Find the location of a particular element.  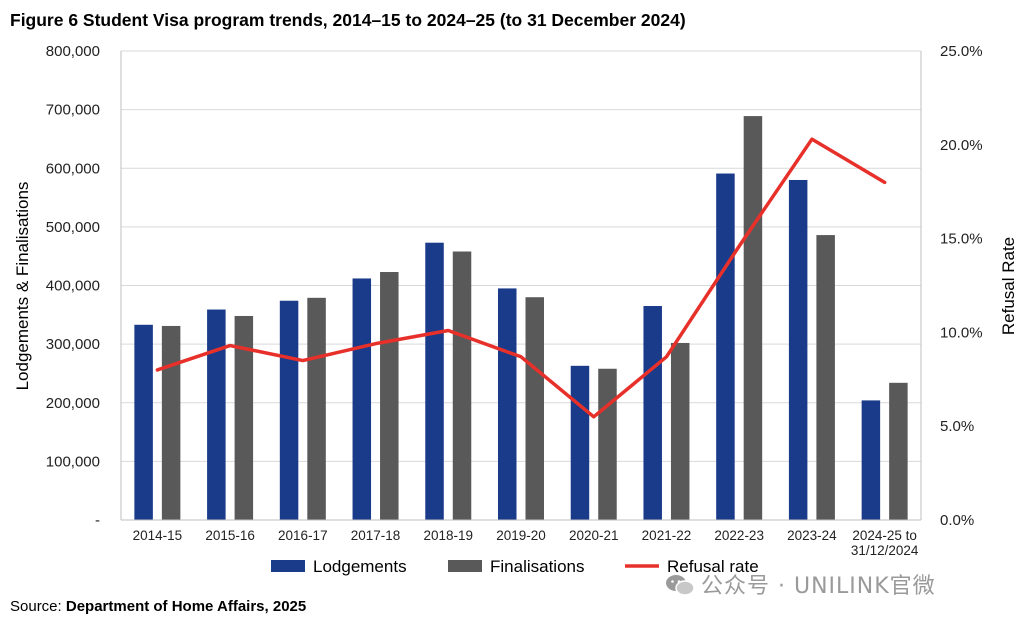

x-tick-label-line: 2020-21 is located at coordinates (594, 535).